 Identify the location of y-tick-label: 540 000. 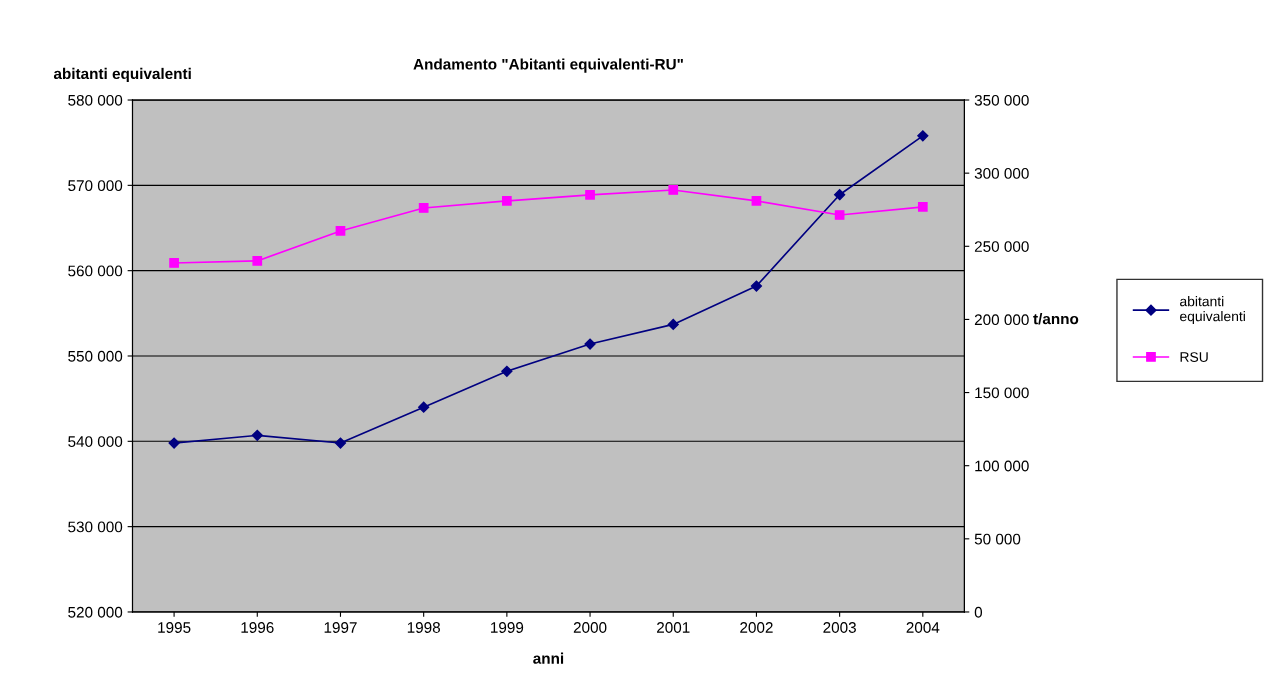
(95, 441).